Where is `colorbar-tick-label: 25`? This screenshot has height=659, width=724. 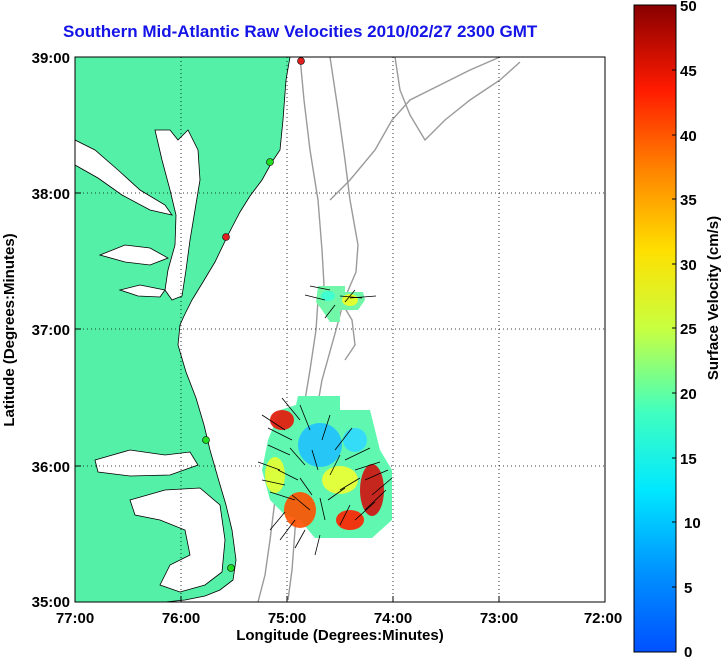
colorbar-tick-label: 25 is located at coordinates (688, 329).